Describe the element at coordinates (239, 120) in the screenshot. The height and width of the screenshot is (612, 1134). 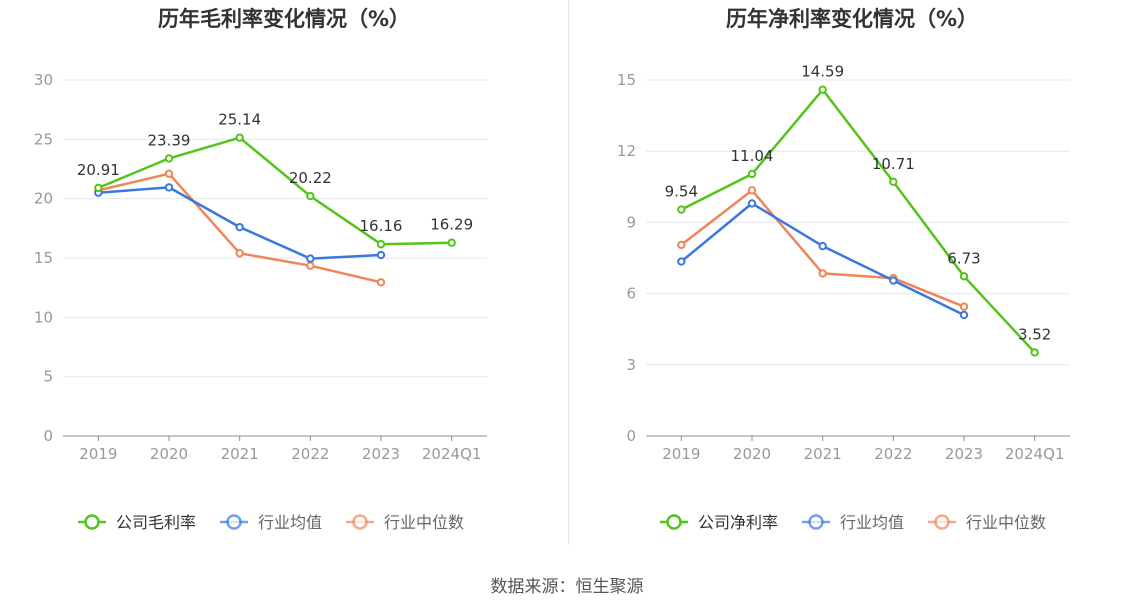
I see `data-label-gross-company: 25.14` at that location.